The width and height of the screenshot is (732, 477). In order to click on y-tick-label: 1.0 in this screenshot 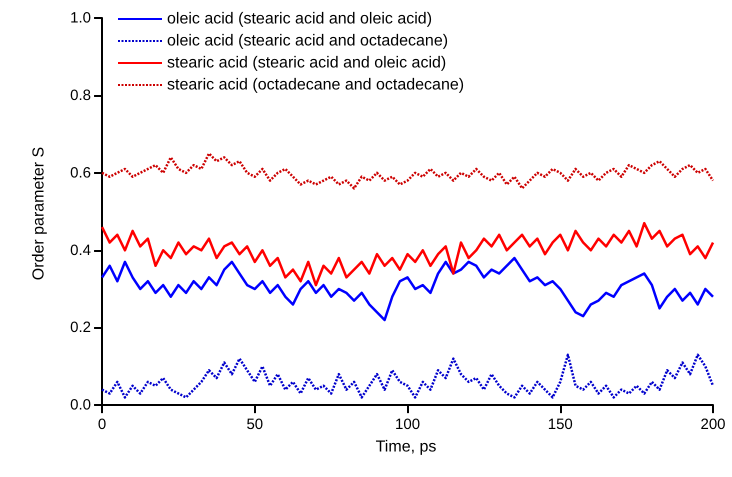, I will do `click(80, 18)`.